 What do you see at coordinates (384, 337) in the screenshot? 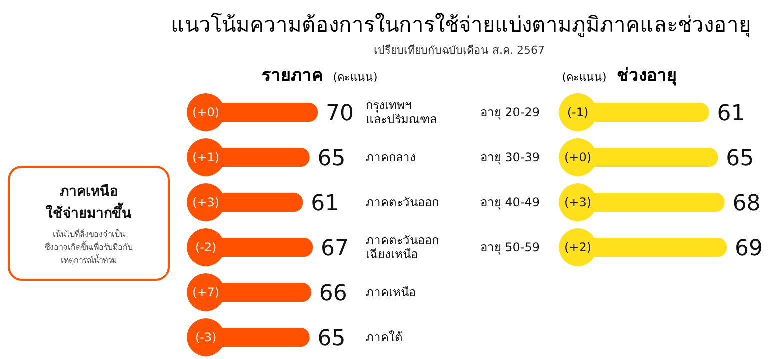
I see `y-tick-label: ภาคใต้` at bounding box center [384, 337].